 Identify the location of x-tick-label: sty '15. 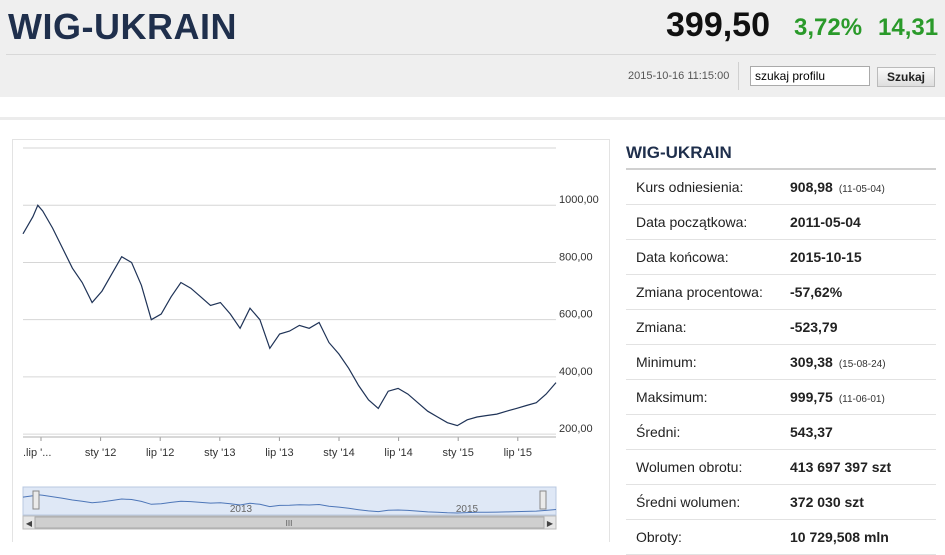
(457, 453).